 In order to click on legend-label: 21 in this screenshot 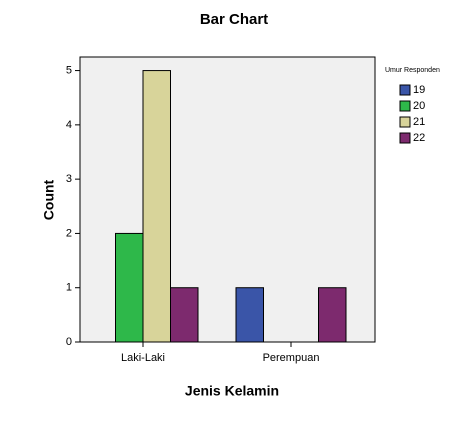, I will do `click(419, 122)`.